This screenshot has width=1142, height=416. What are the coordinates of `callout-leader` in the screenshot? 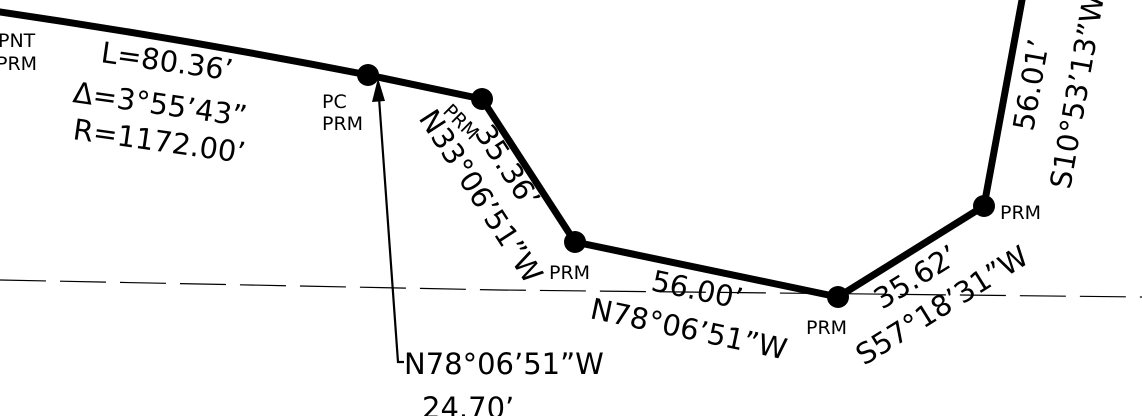 It's located at (390, 223).